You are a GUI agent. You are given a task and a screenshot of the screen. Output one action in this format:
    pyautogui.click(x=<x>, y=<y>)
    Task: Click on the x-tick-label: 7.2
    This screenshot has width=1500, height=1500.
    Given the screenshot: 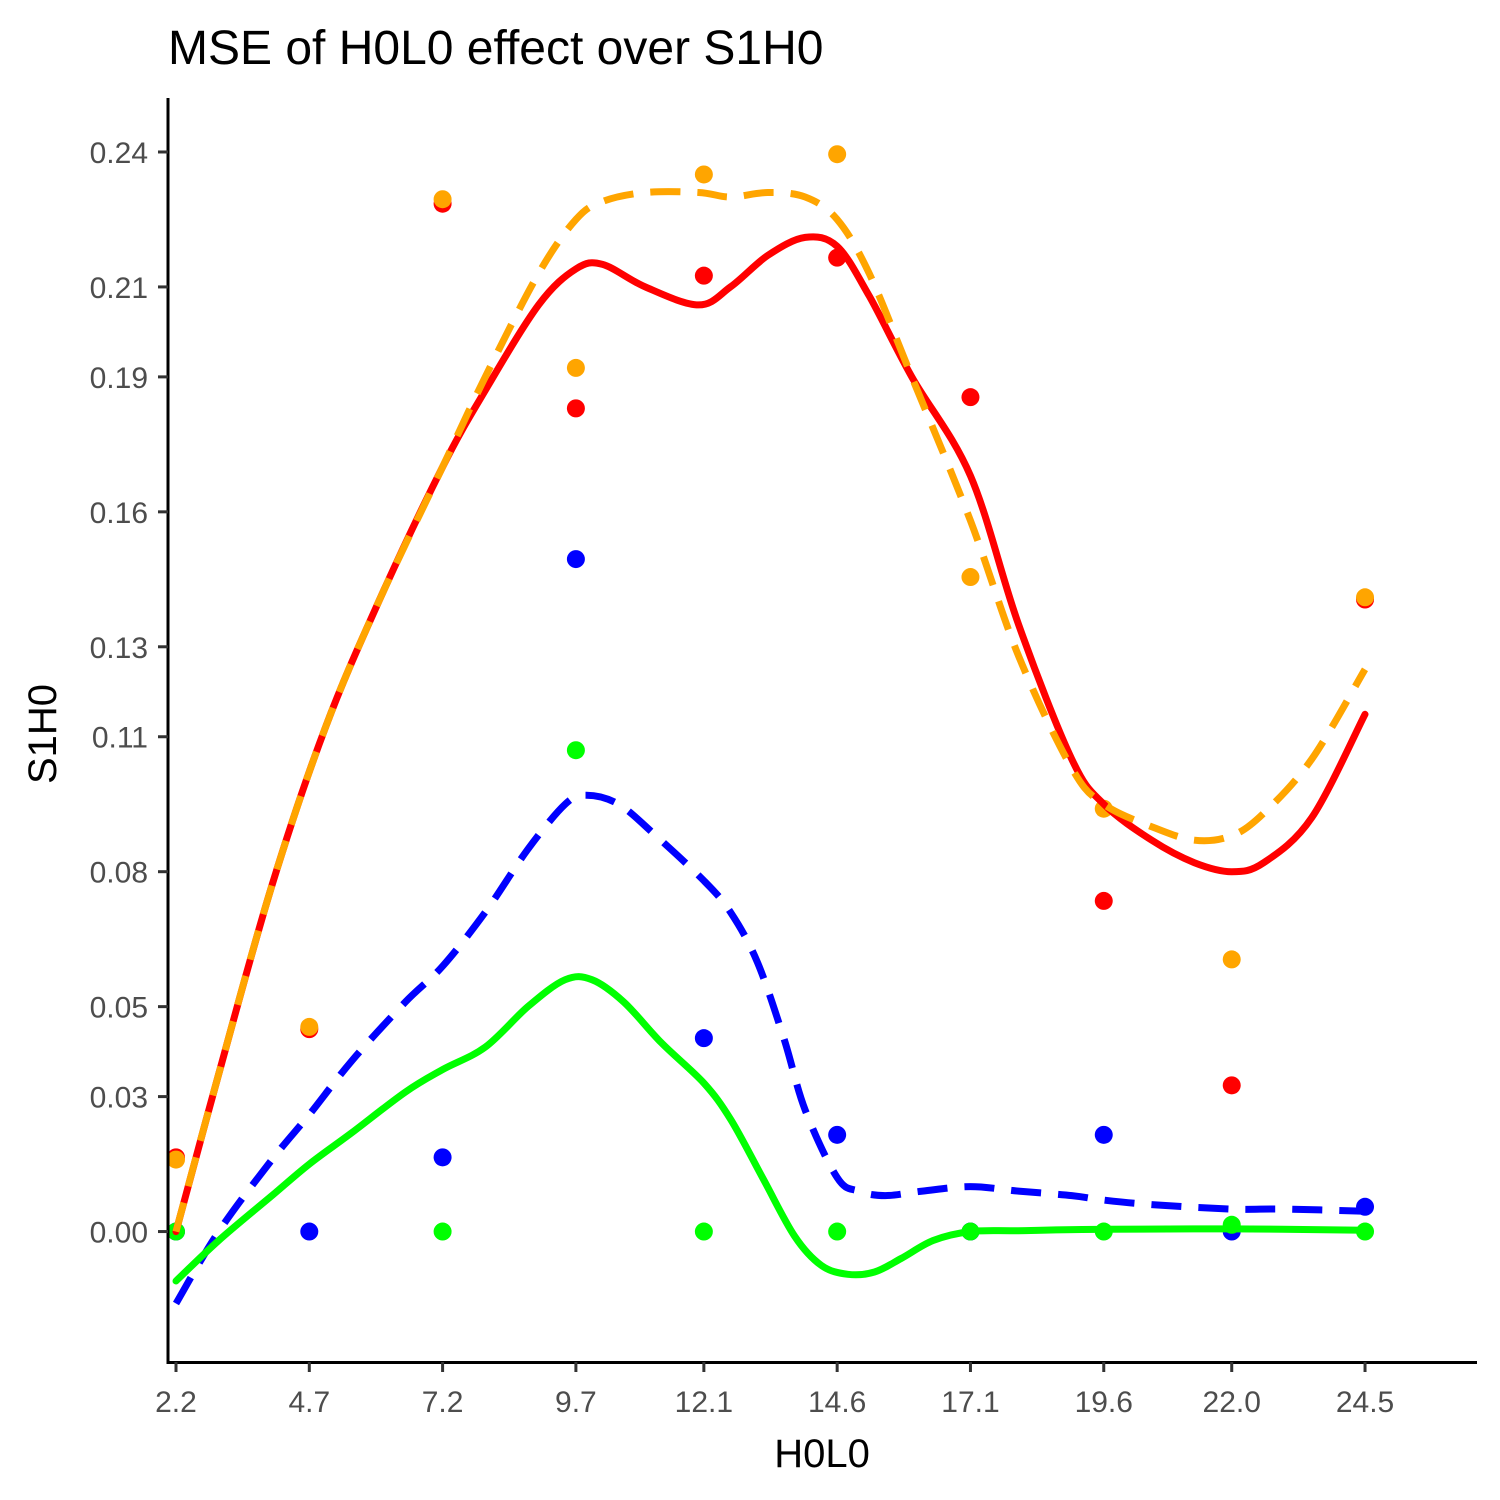 What is the action you would take?
    pyautogui.click(x=443, y=1402)
    